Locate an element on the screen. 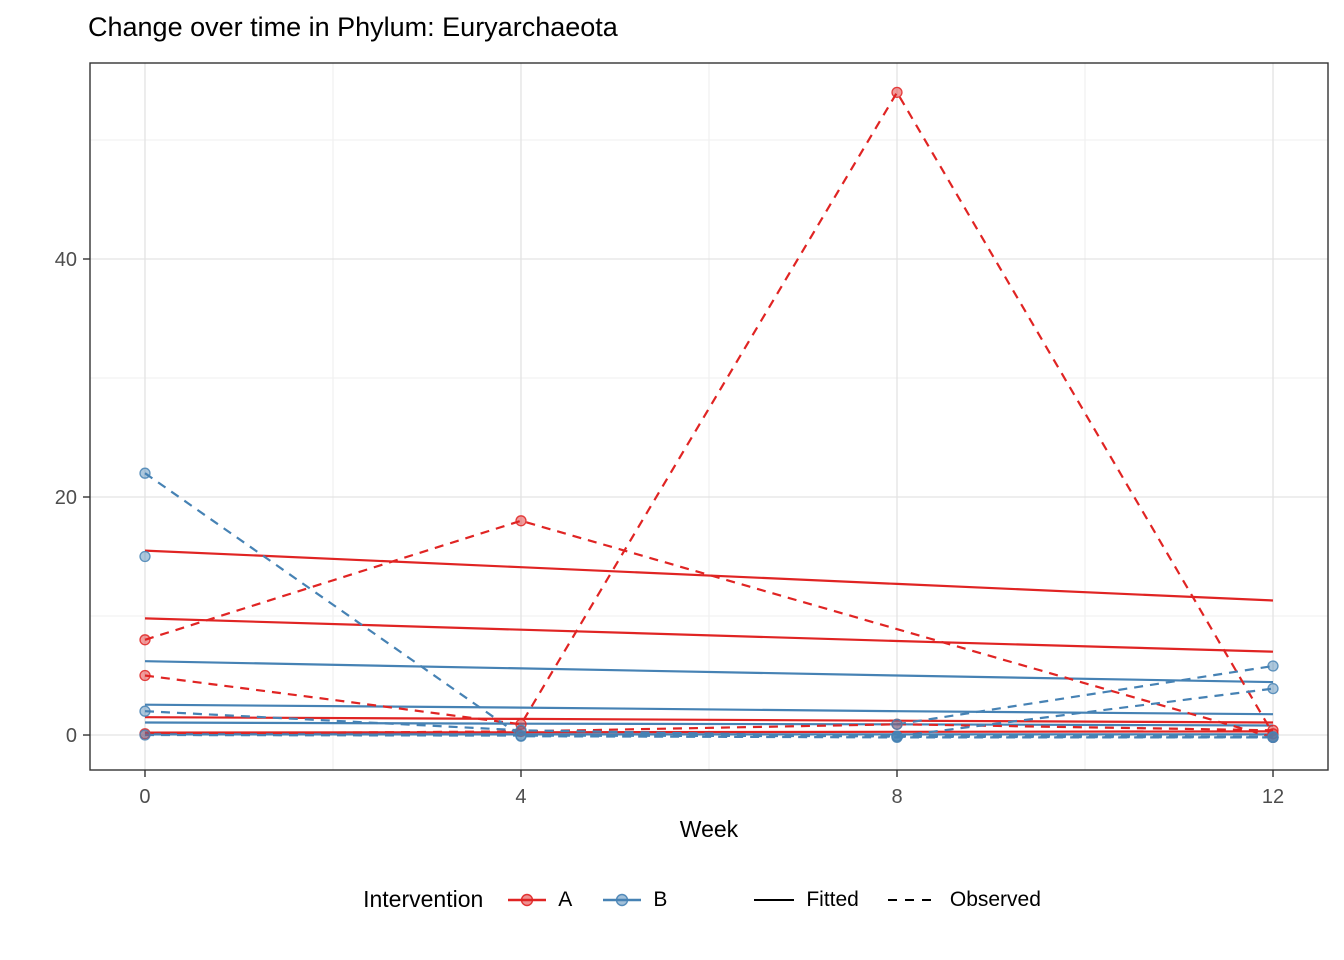  x-tick-label: 4 is located at coordinates (520, 797).